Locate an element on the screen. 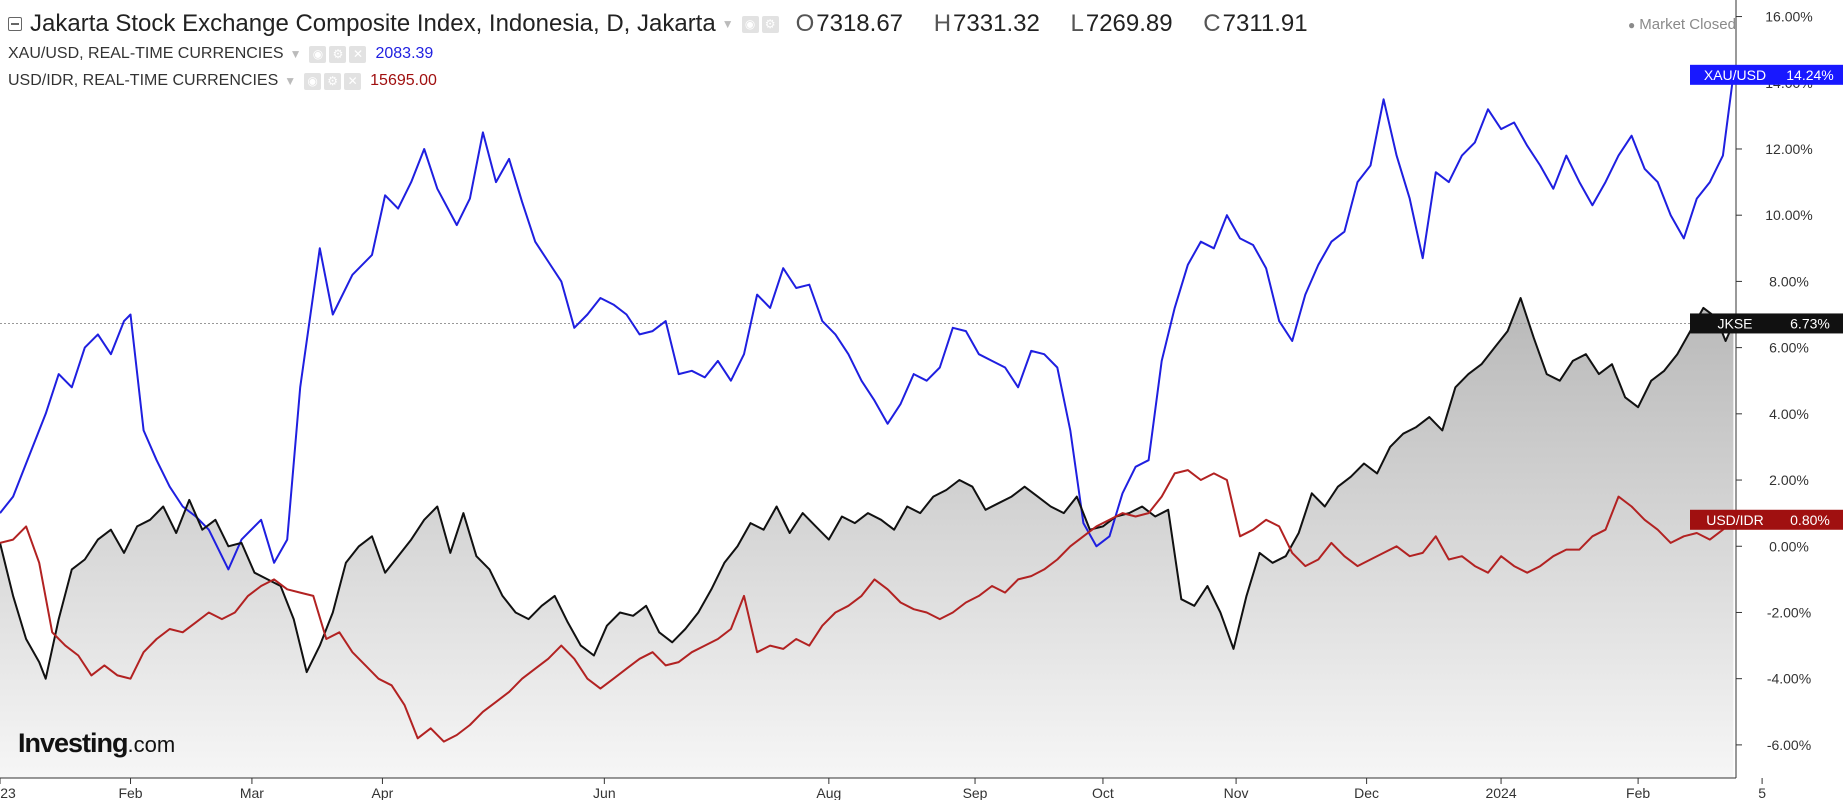 This screenshot has width=1845, height=800. x-tick-label: Oct is located at coordinates (1103, 792).